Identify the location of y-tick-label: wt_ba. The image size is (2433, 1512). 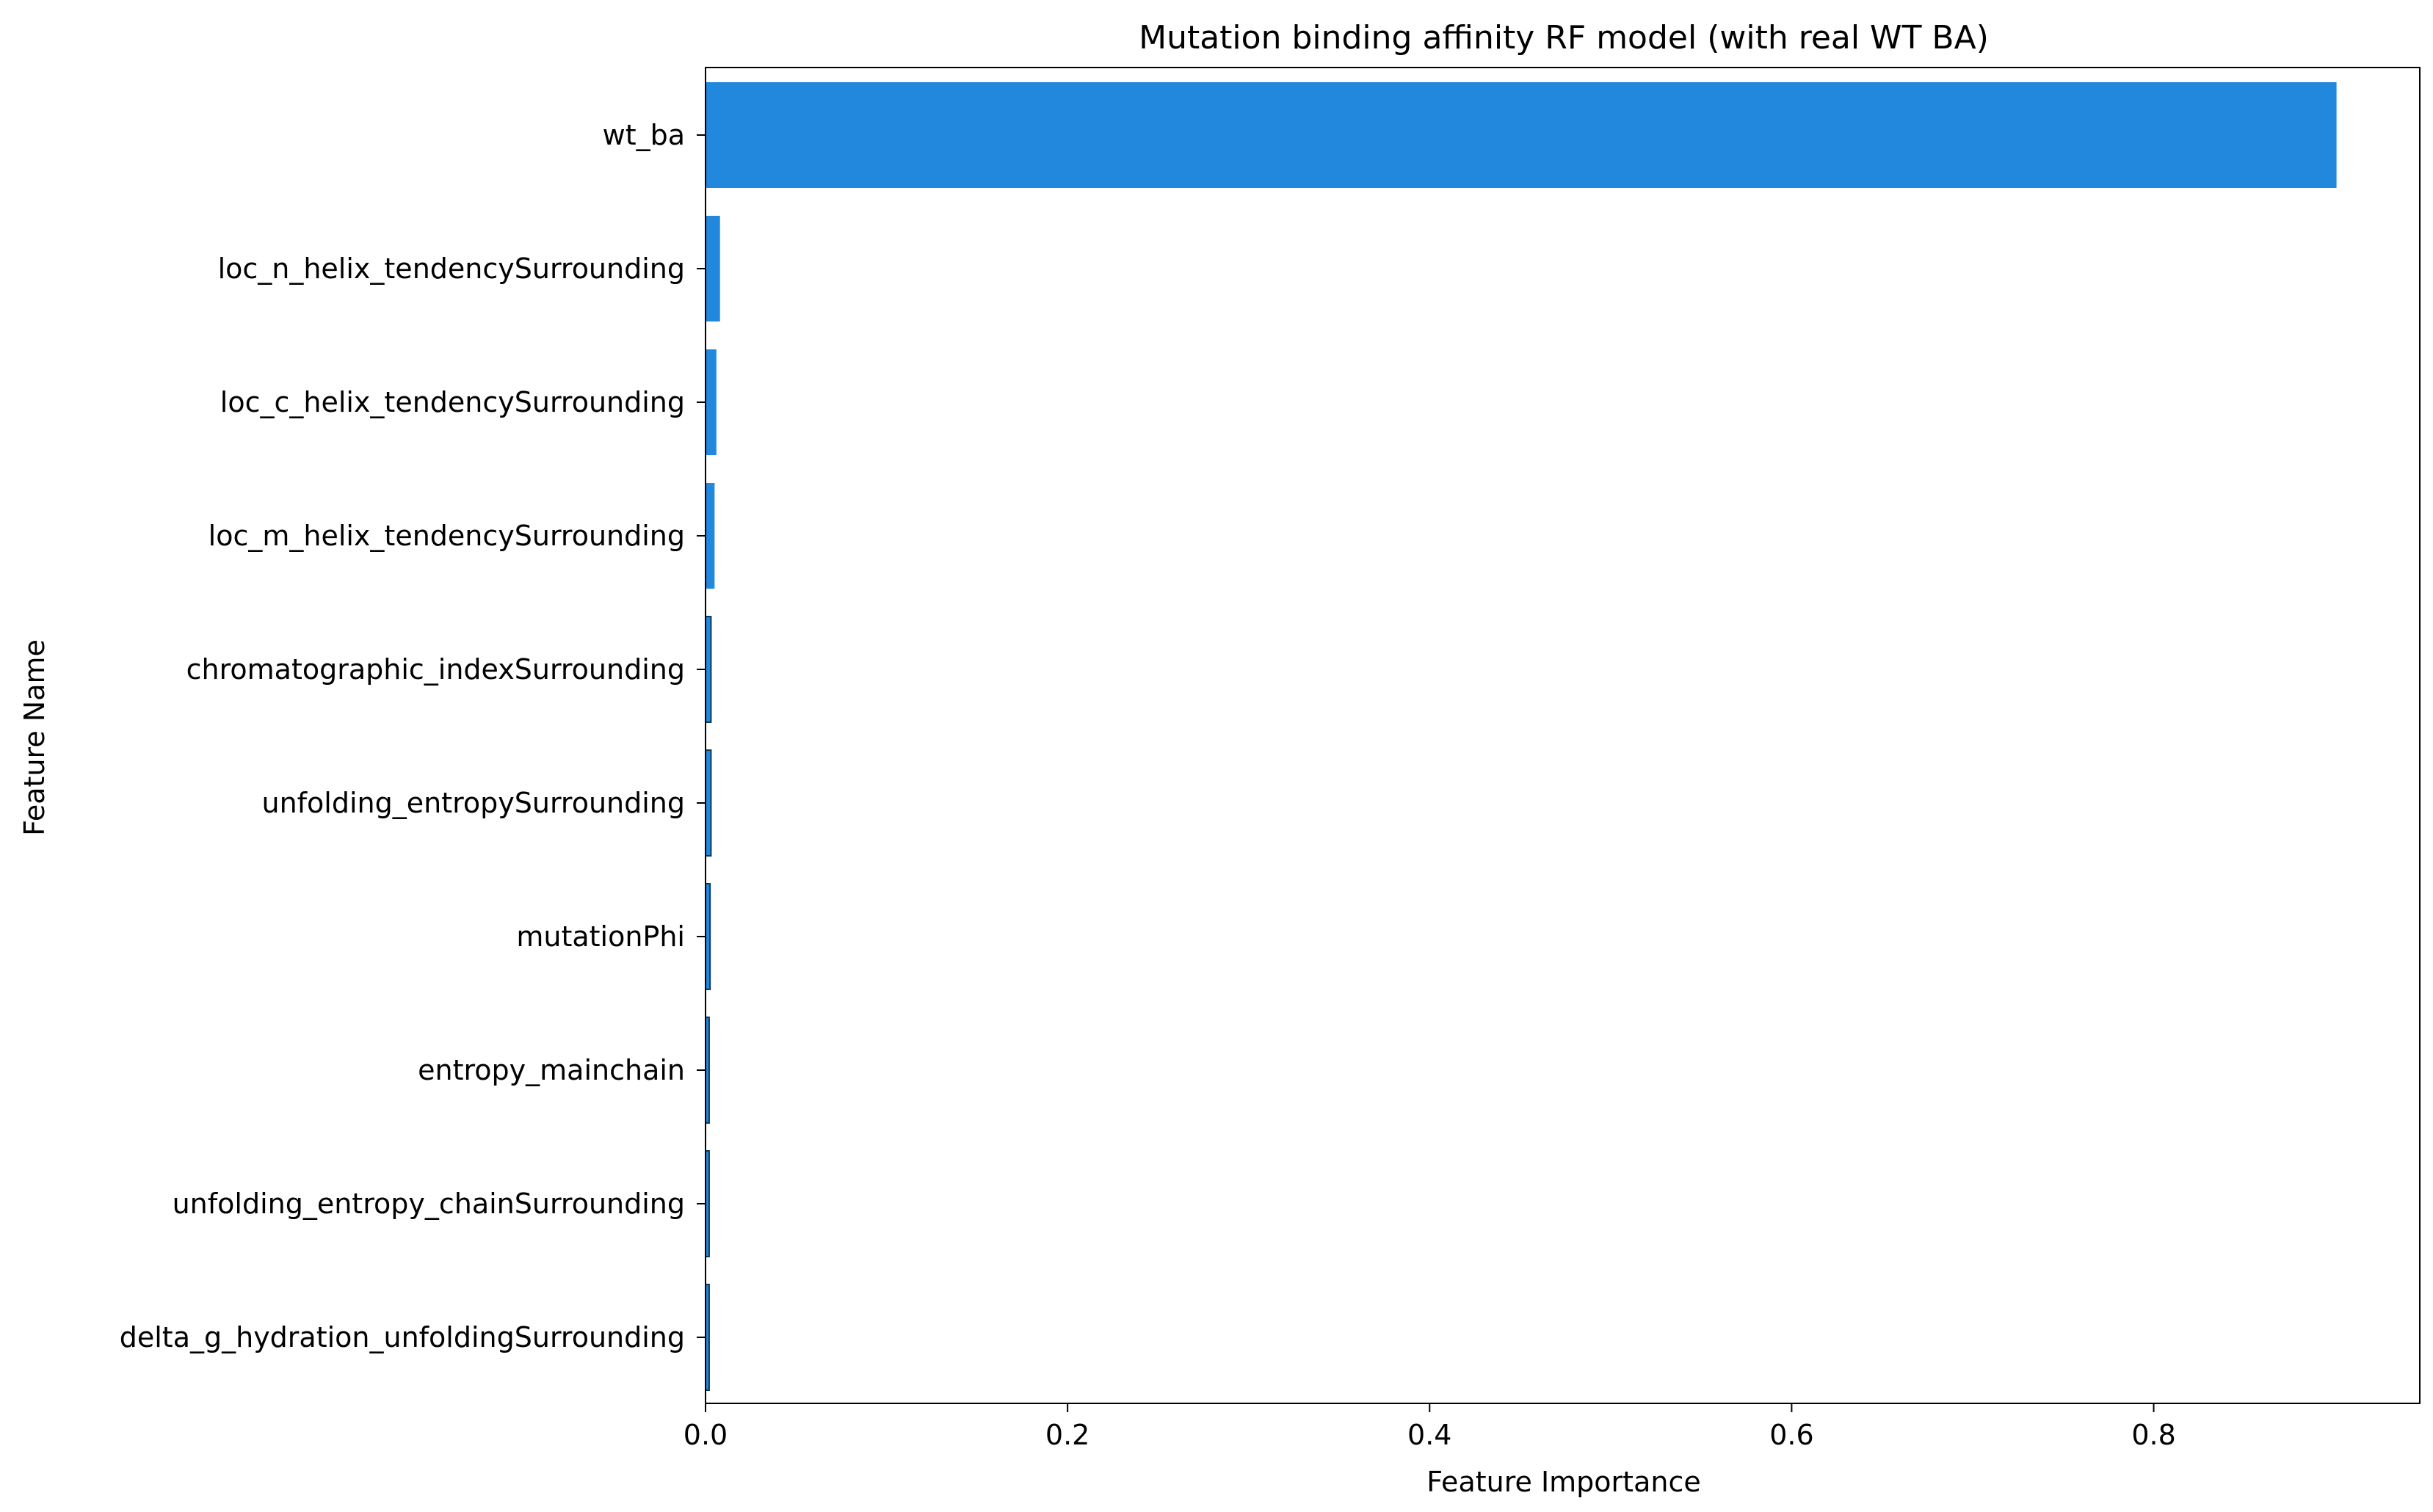
(644, 135).